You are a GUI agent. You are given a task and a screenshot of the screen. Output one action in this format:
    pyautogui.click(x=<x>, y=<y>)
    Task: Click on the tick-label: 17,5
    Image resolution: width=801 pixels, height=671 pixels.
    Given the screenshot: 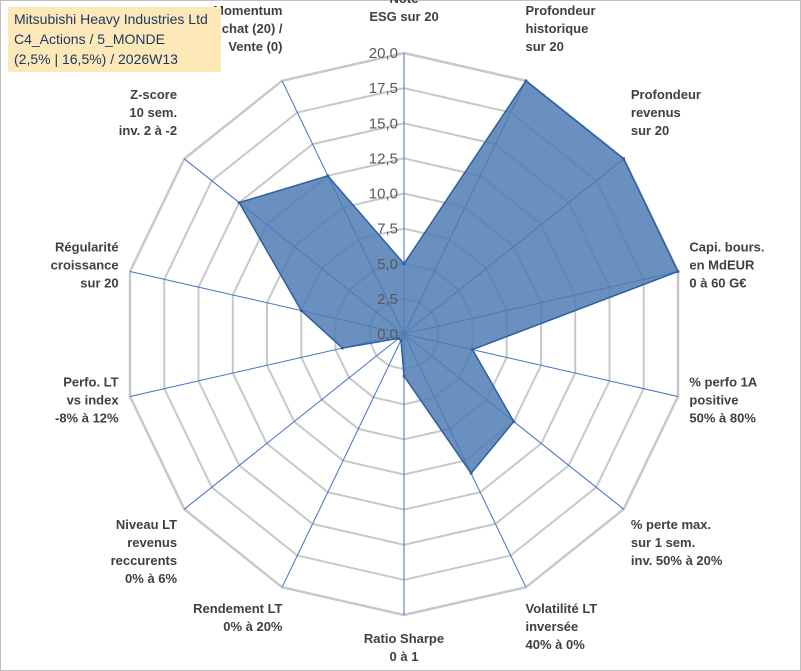 What is the action you would take?
    pyautogui.click(x=383, y=88)
    